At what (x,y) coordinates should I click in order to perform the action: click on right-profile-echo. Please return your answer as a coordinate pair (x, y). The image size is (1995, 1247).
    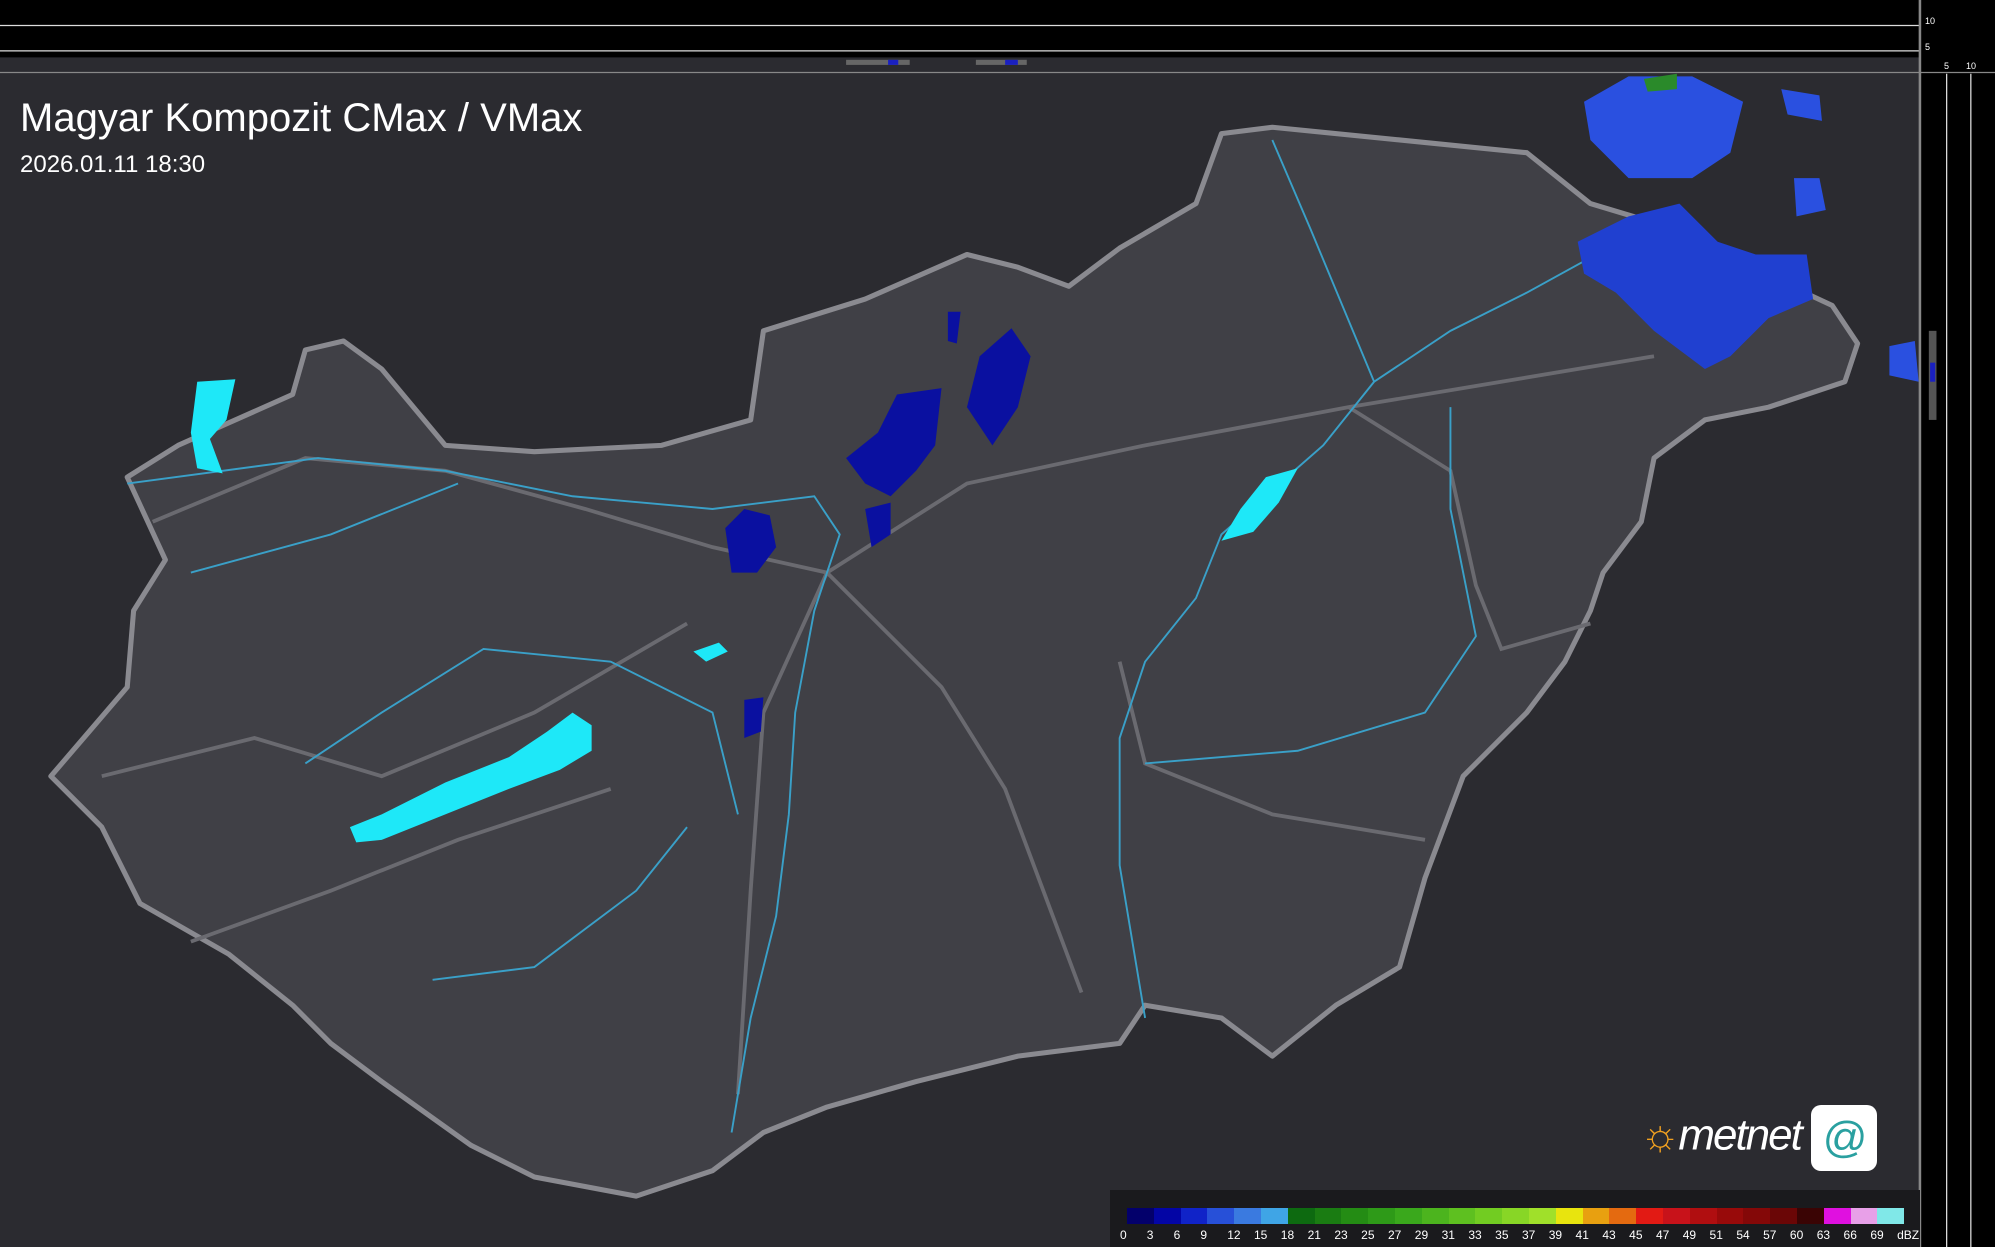
    Looking at the image, I should click on (1933, 372).